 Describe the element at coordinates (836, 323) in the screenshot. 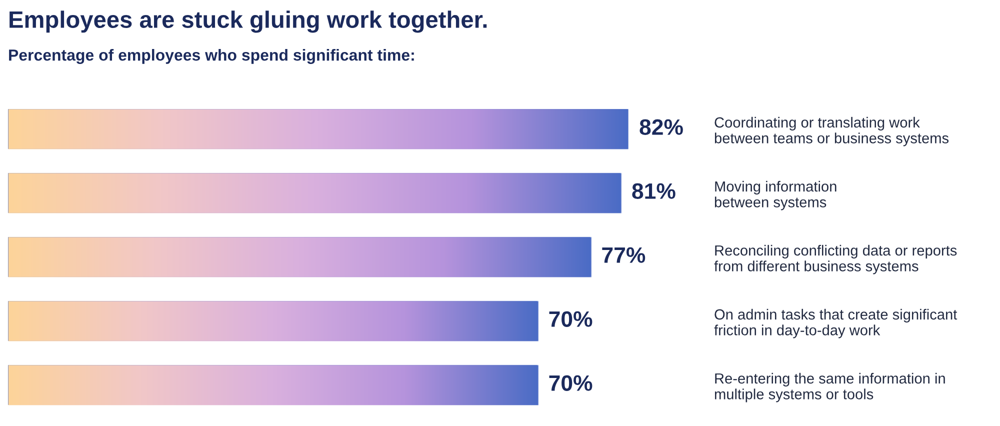

I see `y-tick-label: On admin tasks that create significant friction in day-to-day work` at that location.